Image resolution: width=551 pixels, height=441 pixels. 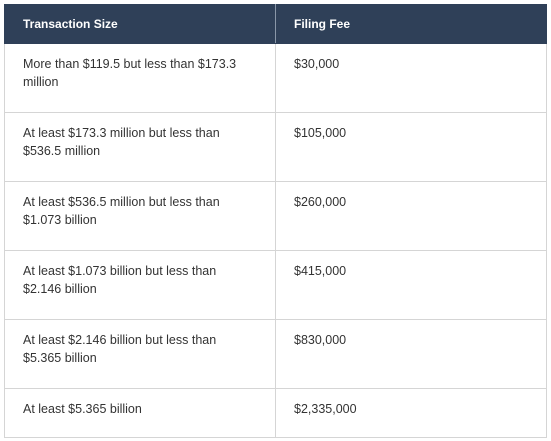 What do you see at coordinates (140, 413) in the screenshot?
I see `transaction-size-cell: At least $5.365 billion` at bounding box center [140, 413].